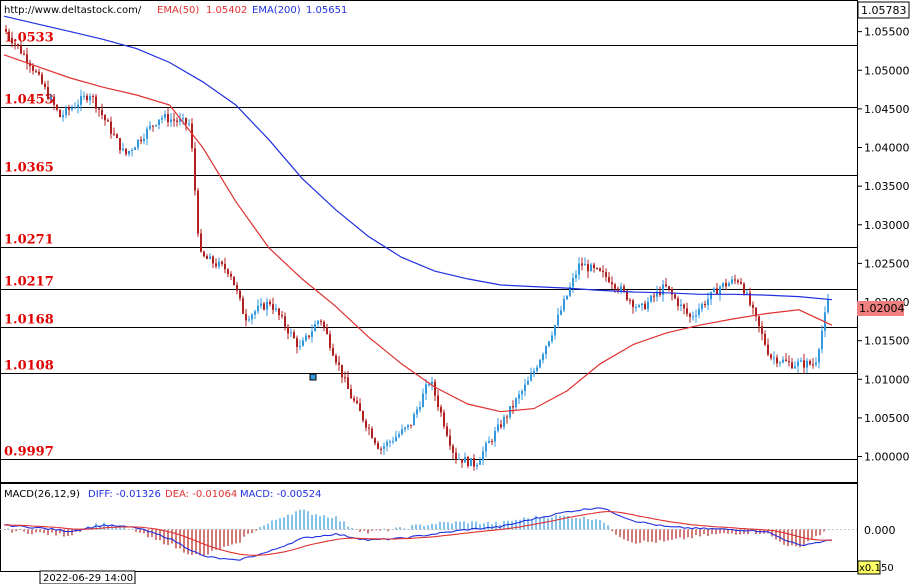 This screenshot has height=584, width=910. I want to click on level-label: 1.0217, so click(29, 282).